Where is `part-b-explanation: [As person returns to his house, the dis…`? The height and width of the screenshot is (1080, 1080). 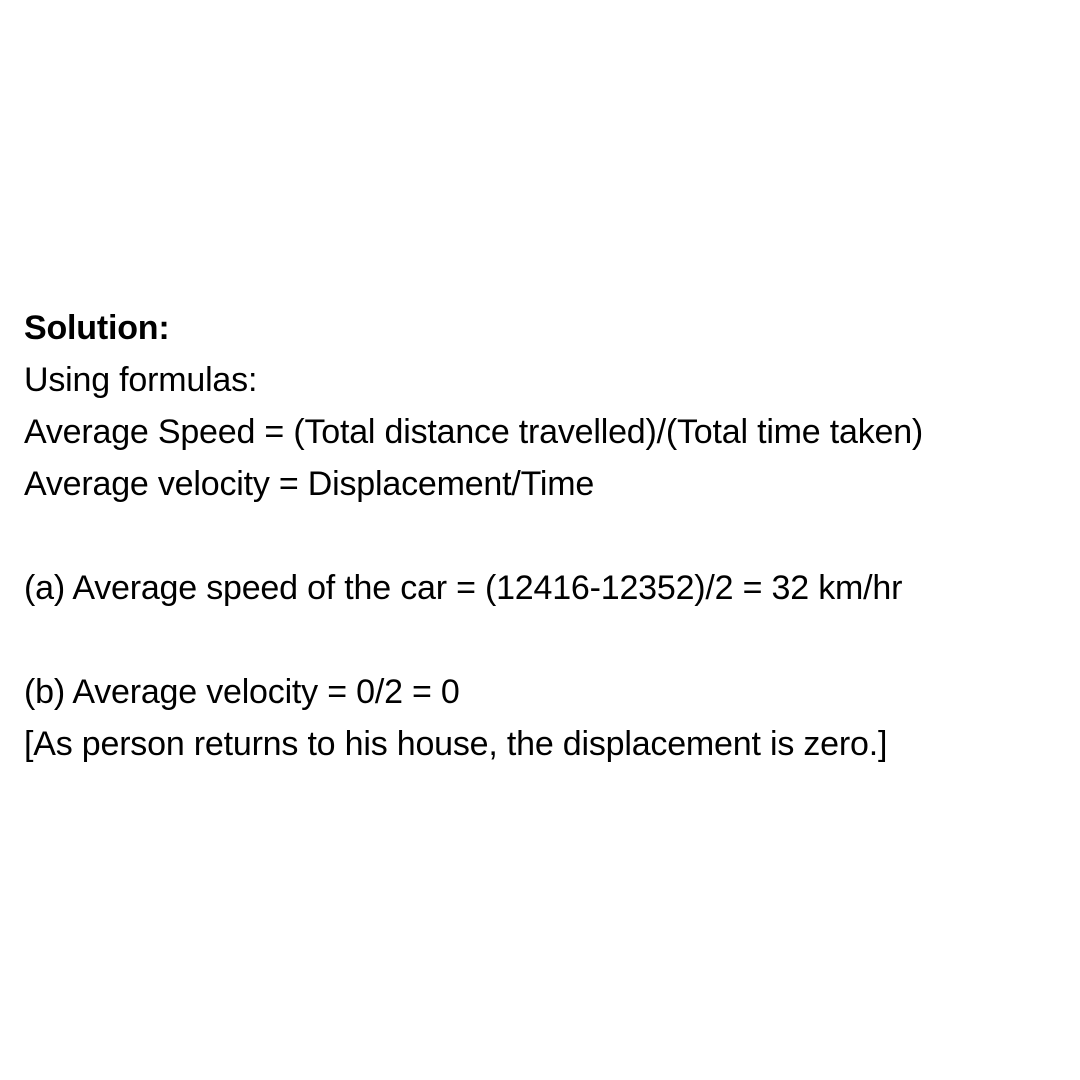
part-b-explanation: [As person returns to his house, the dis… is located at coordinates (456, 744).